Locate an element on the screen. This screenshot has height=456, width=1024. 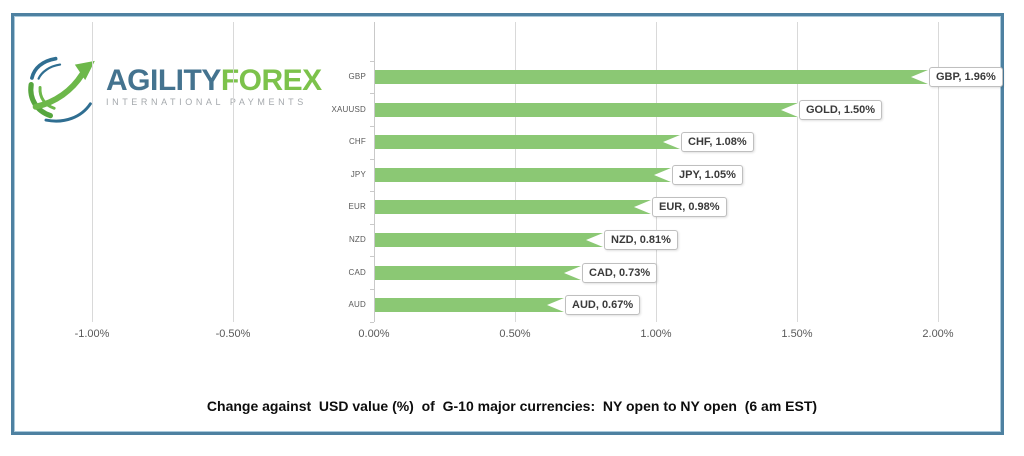
bar-chf is located at coordinates (527, 142).